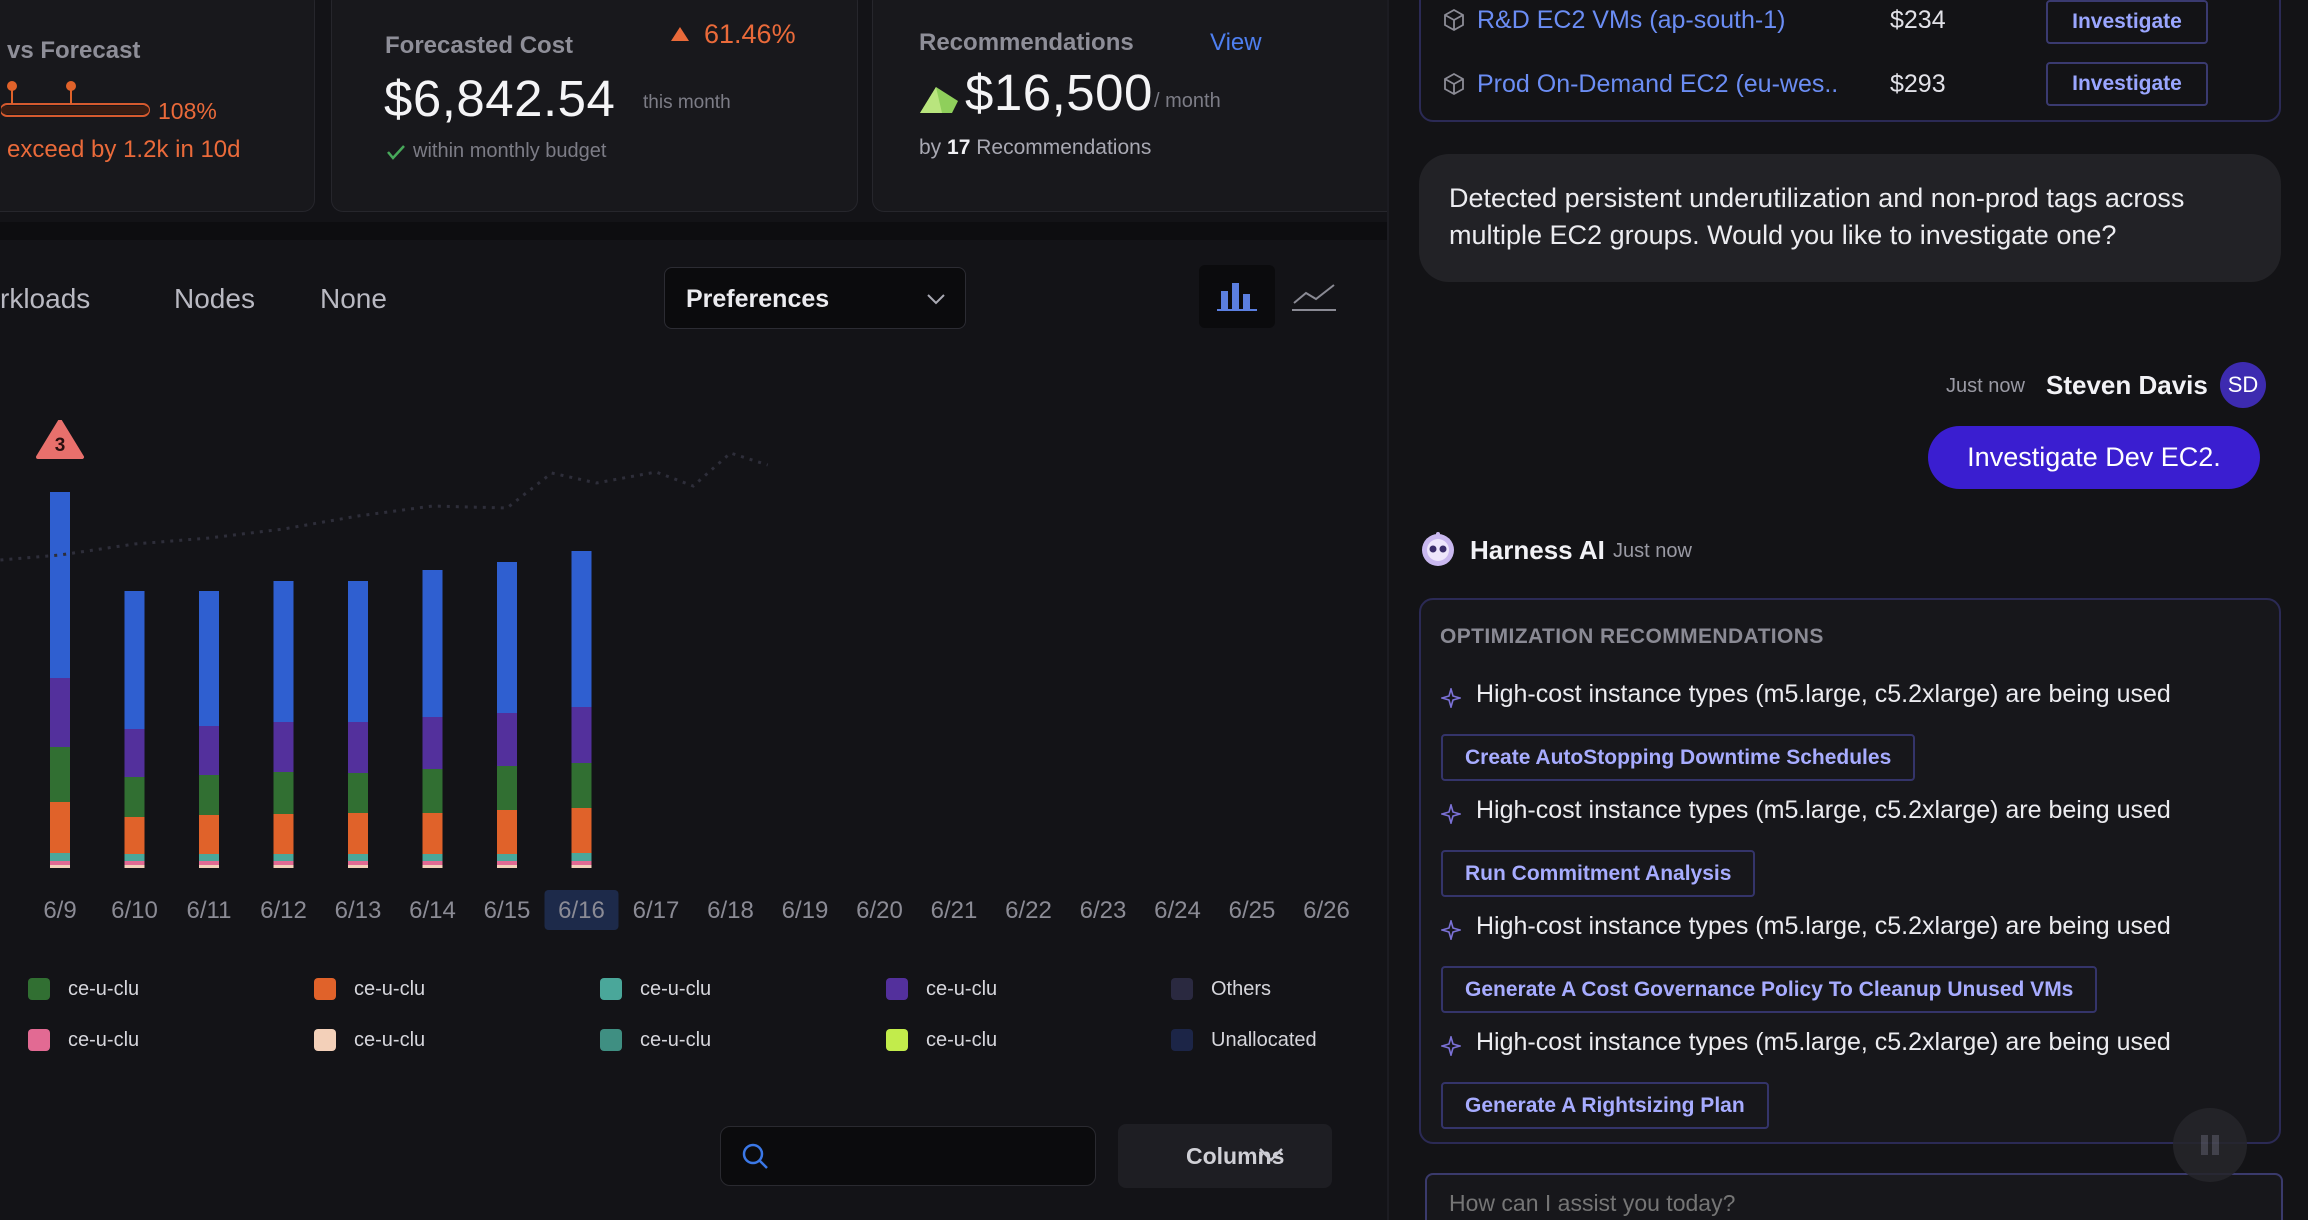 The width and height of the screenshot is (2308, 1220). What do you see at coordinates (1026, 42) in the screenshot?
I see `recommendations-label: Recommendations` at bounding box center [1026, 42].